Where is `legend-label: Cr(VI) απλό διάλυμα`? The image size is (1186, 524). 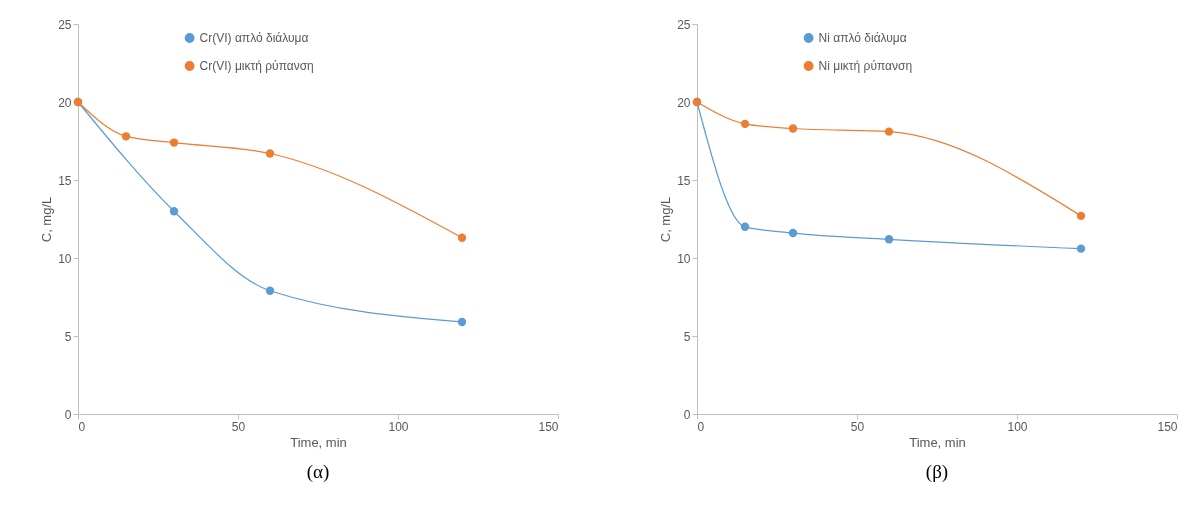
legend-label: Cr(VI) απλό διάλυμα is located at coordinates (254, 38).